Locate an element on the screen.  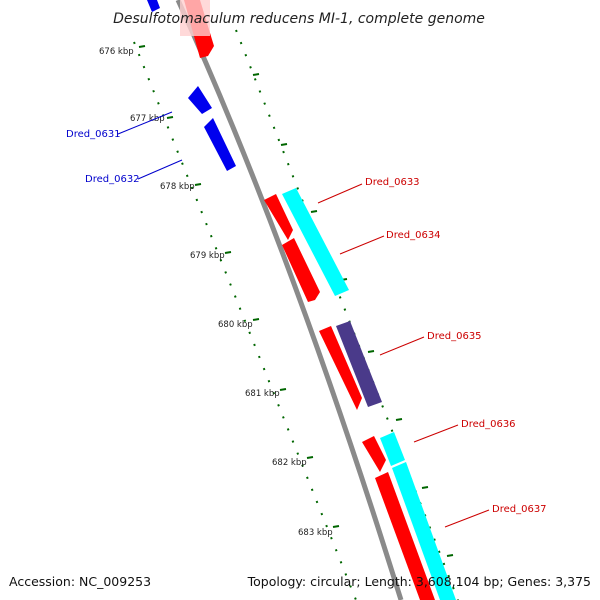
gene-label-dred-0631: Dred_0631 is located at coordinates (93, 134).